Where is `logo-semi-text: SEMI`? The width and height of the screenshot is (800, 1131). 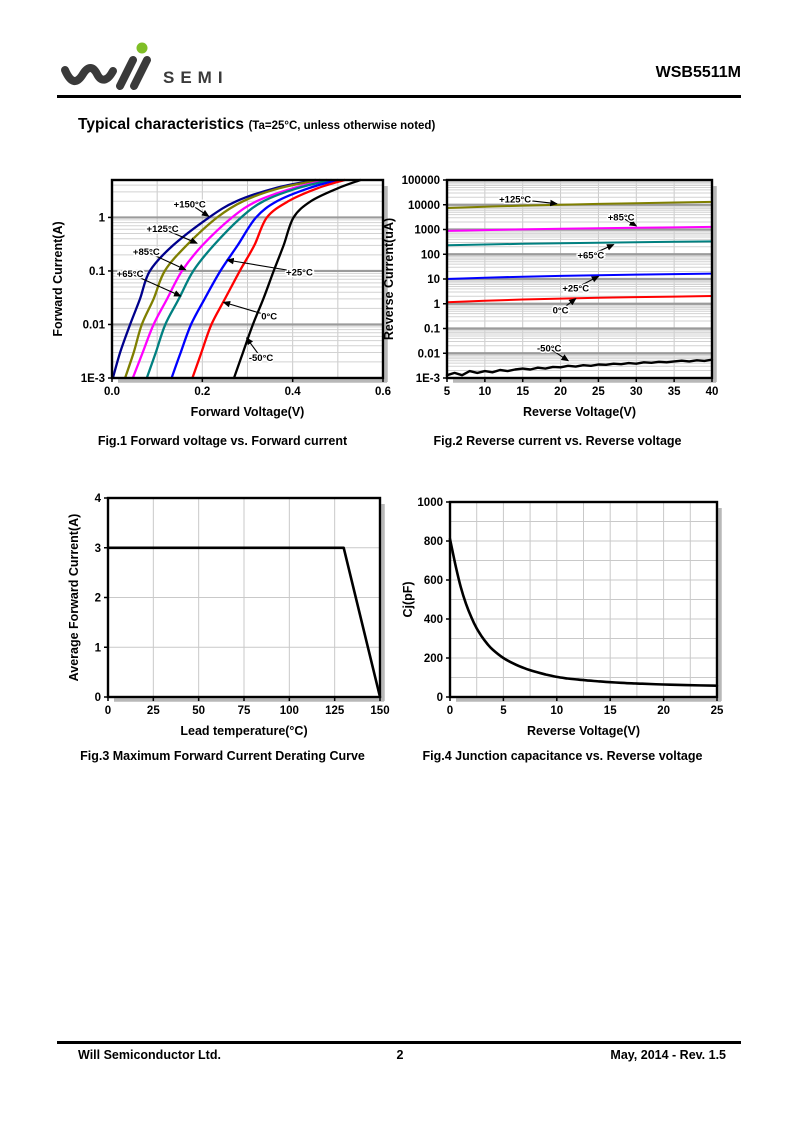 logo-semi-text: SEMI is located at coordinates (196, 77).